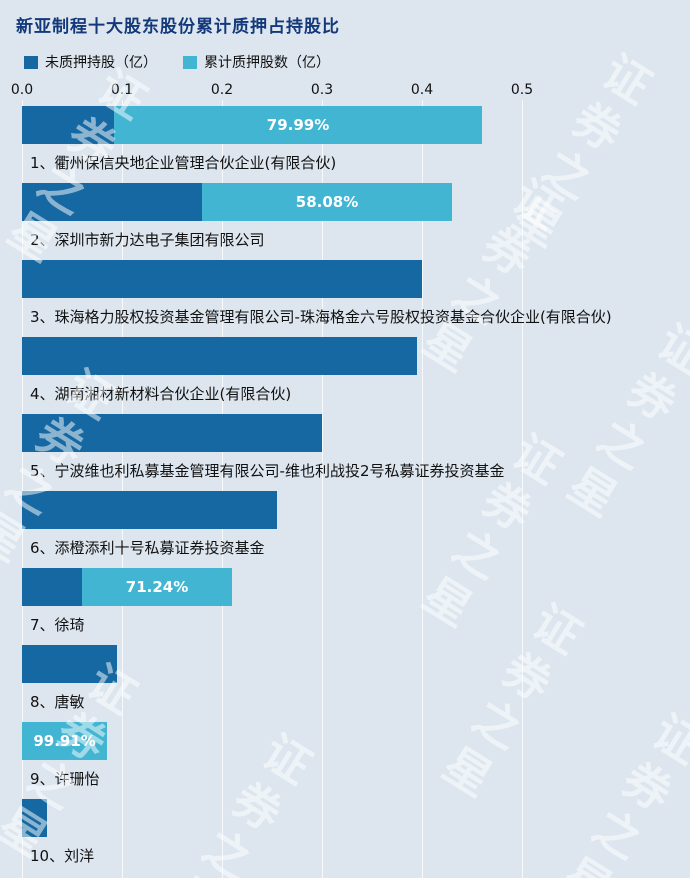 This screenshot has height=878, width=690. Describe the element at coordinates (352, 837) in the screenshot. I see `chart-row: 10、刘洋` at that location.